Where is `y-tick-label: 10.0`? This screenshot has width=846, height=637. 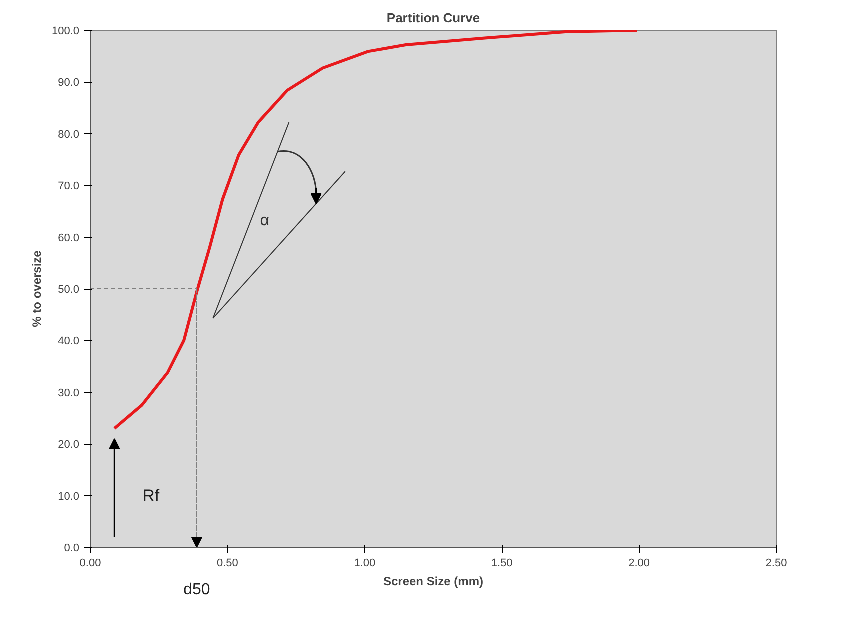 y-tick-label: 10.0 is located at coordinates (69, 496).